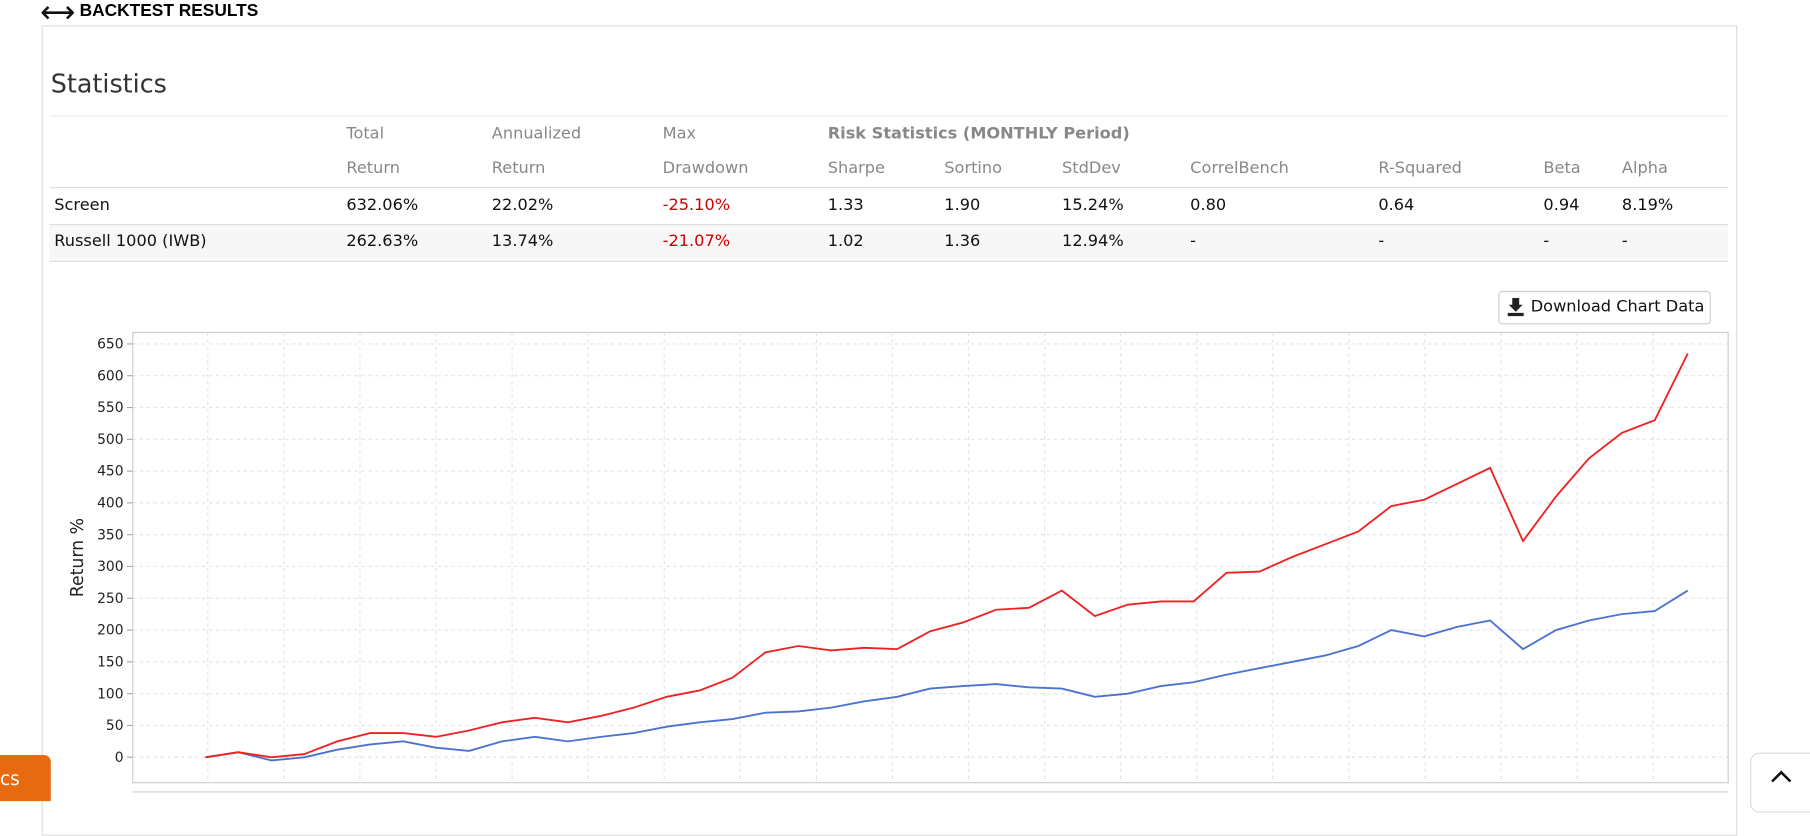  What do you see at coordinates (110, 472) in the screenshot?
I see `y-tick-label: 450` at bounding box center [110, 472].